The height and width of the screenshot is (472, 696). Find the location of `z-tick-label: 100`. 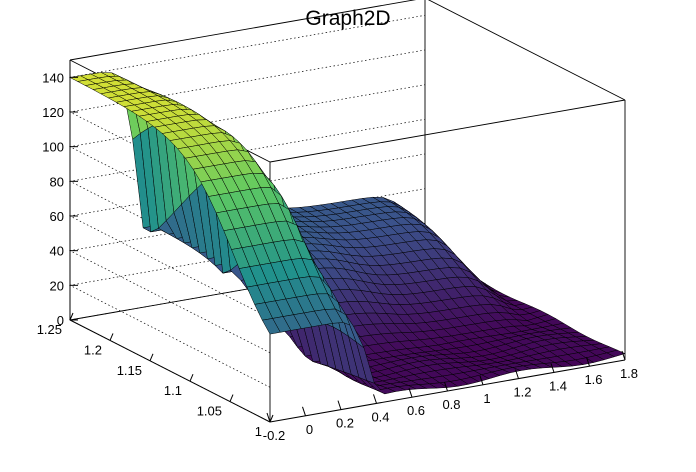

z-tick-label: 100 is located at coordinates (53, 147).